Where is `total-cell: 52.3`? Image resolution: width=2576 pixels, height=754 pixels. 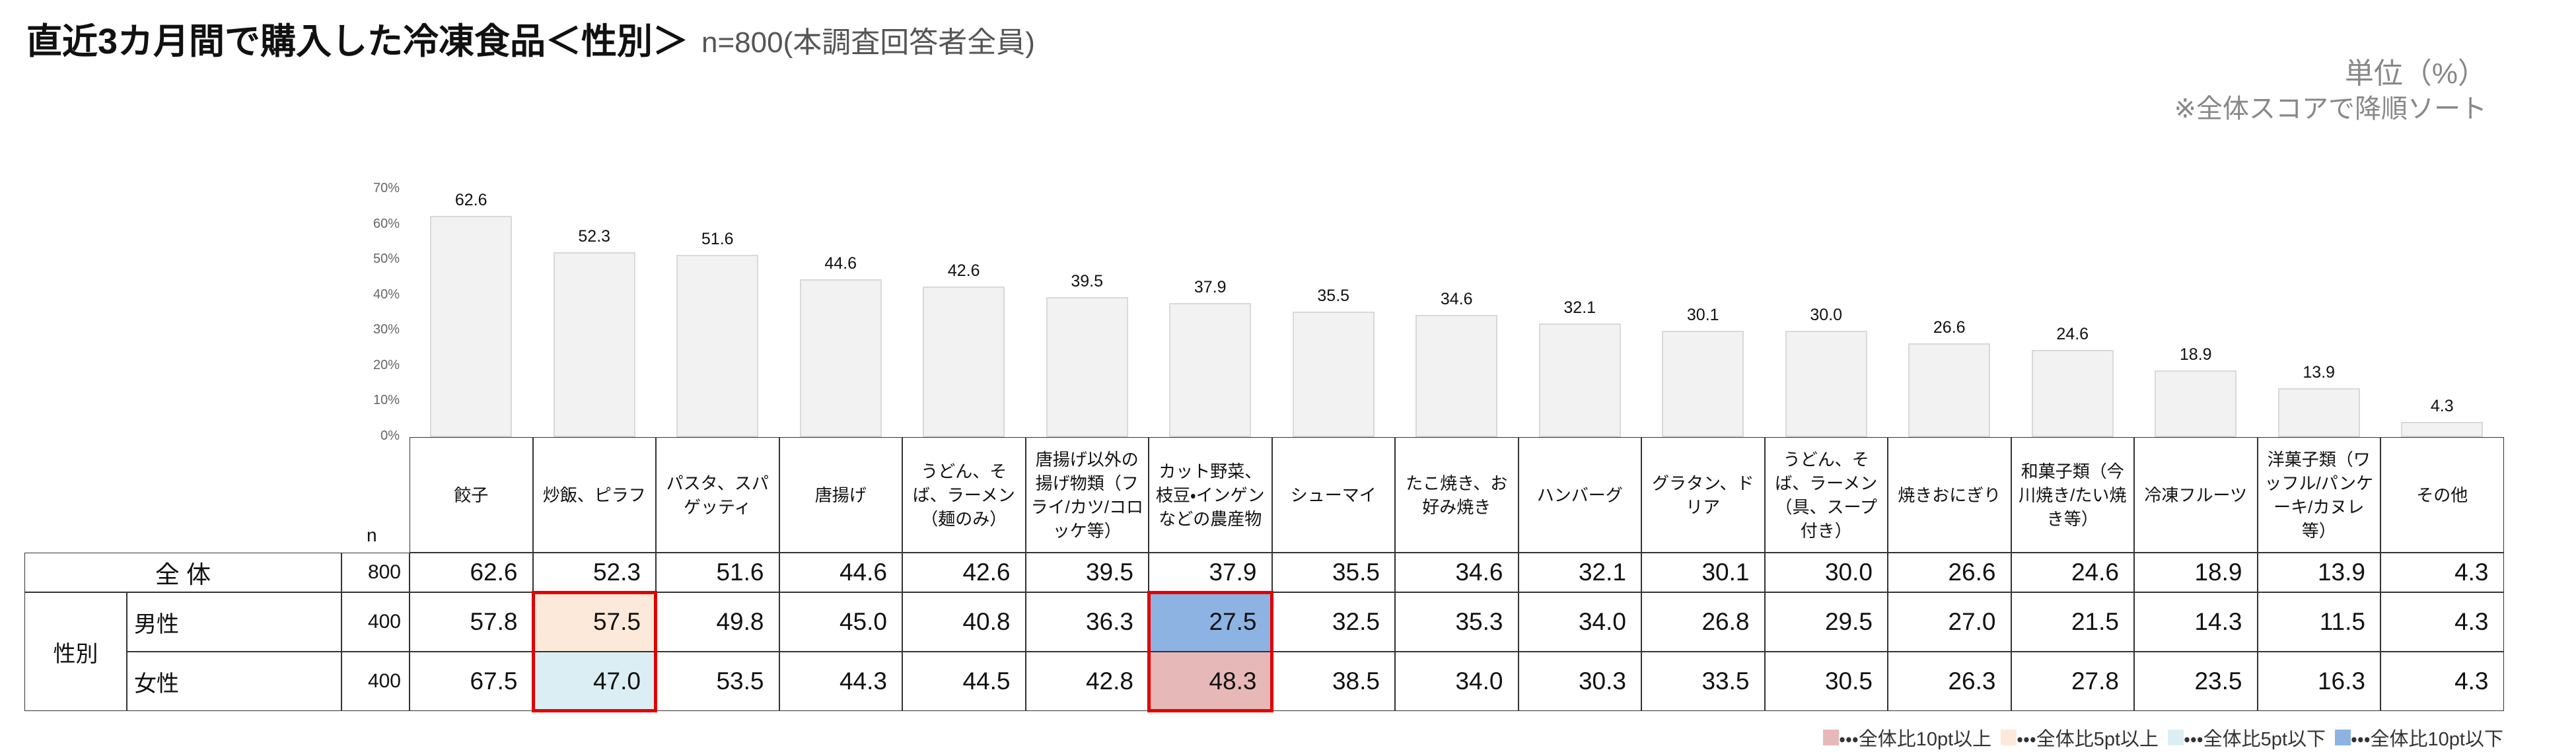 total-cell: 52.3 is located at coordinates (594, 572).